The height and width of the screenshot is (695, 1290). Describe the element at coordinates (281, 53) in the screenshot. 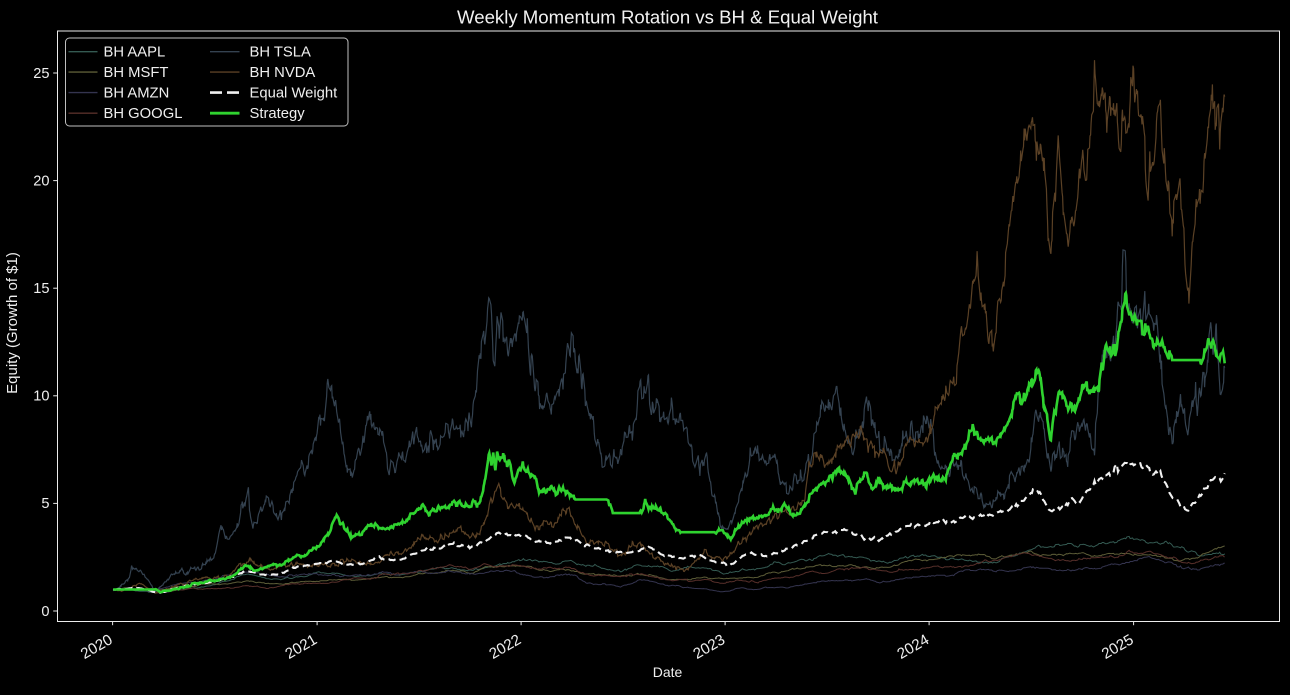

I see `svg-text: BH TSLA` at that location.